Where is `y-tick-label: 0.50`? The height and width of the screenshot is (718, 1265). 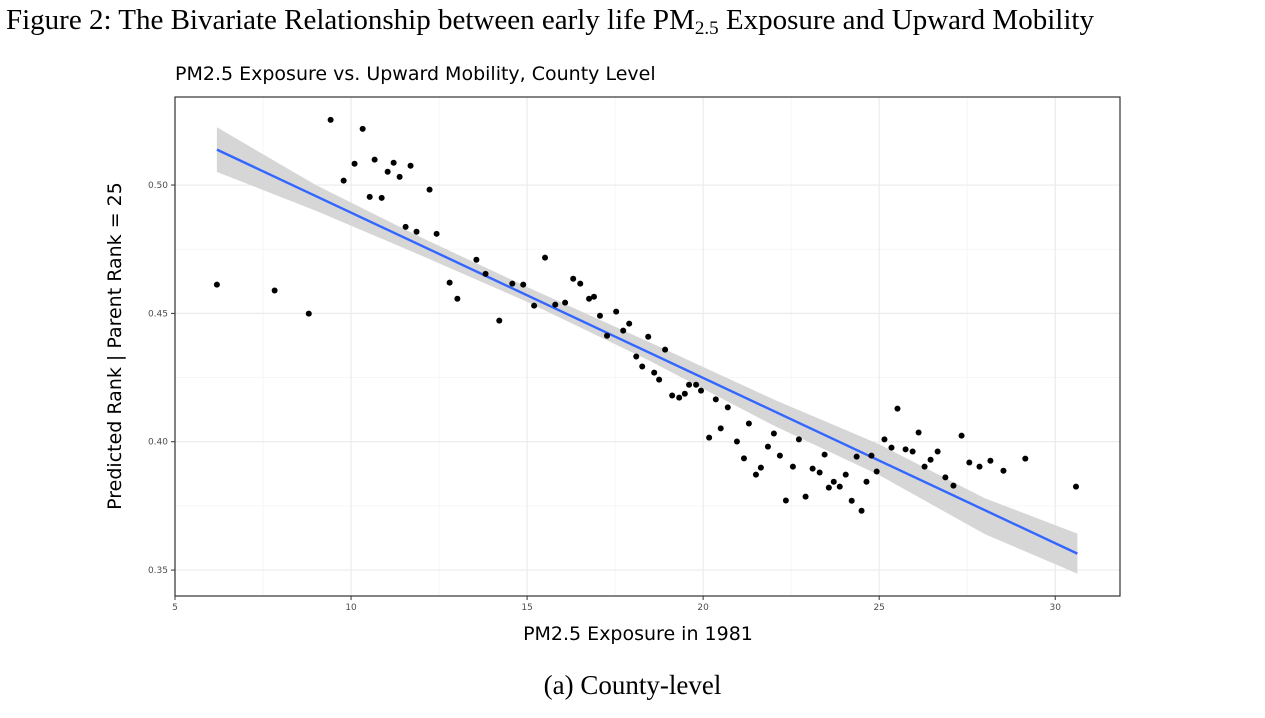
y-tick-label: 0.50 is located at coordinates (158, 186).